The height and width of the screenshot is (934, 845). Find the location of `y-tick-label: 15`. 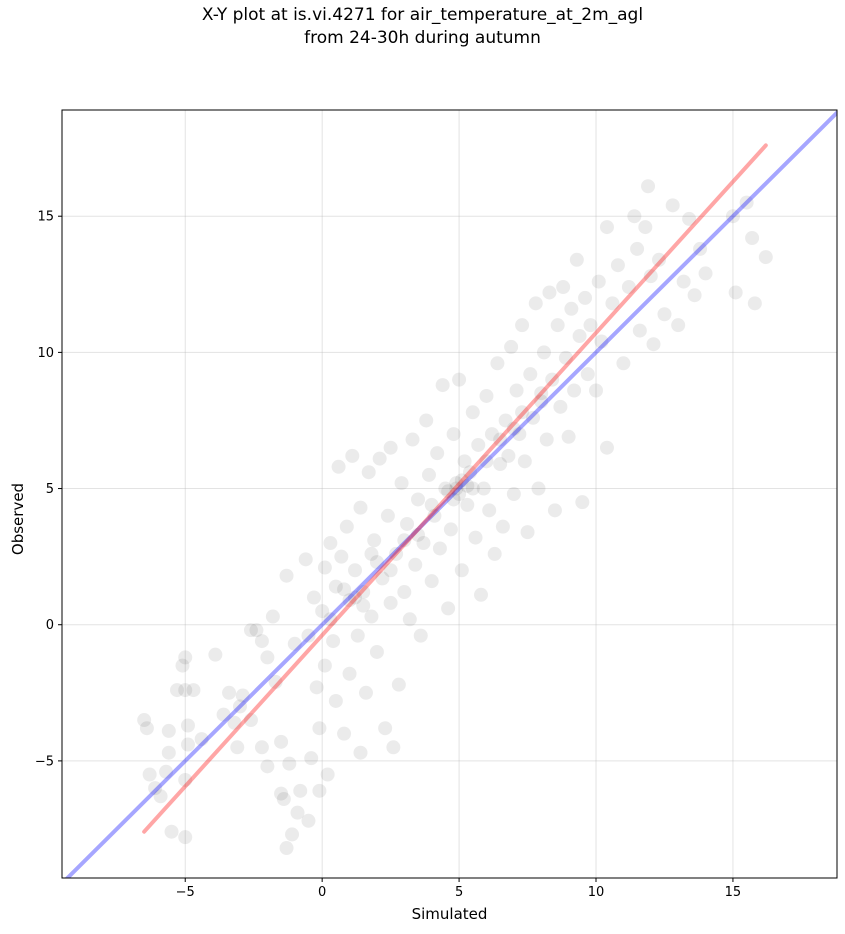

y-tick-label: 15 is located at coordinates (45, 217).